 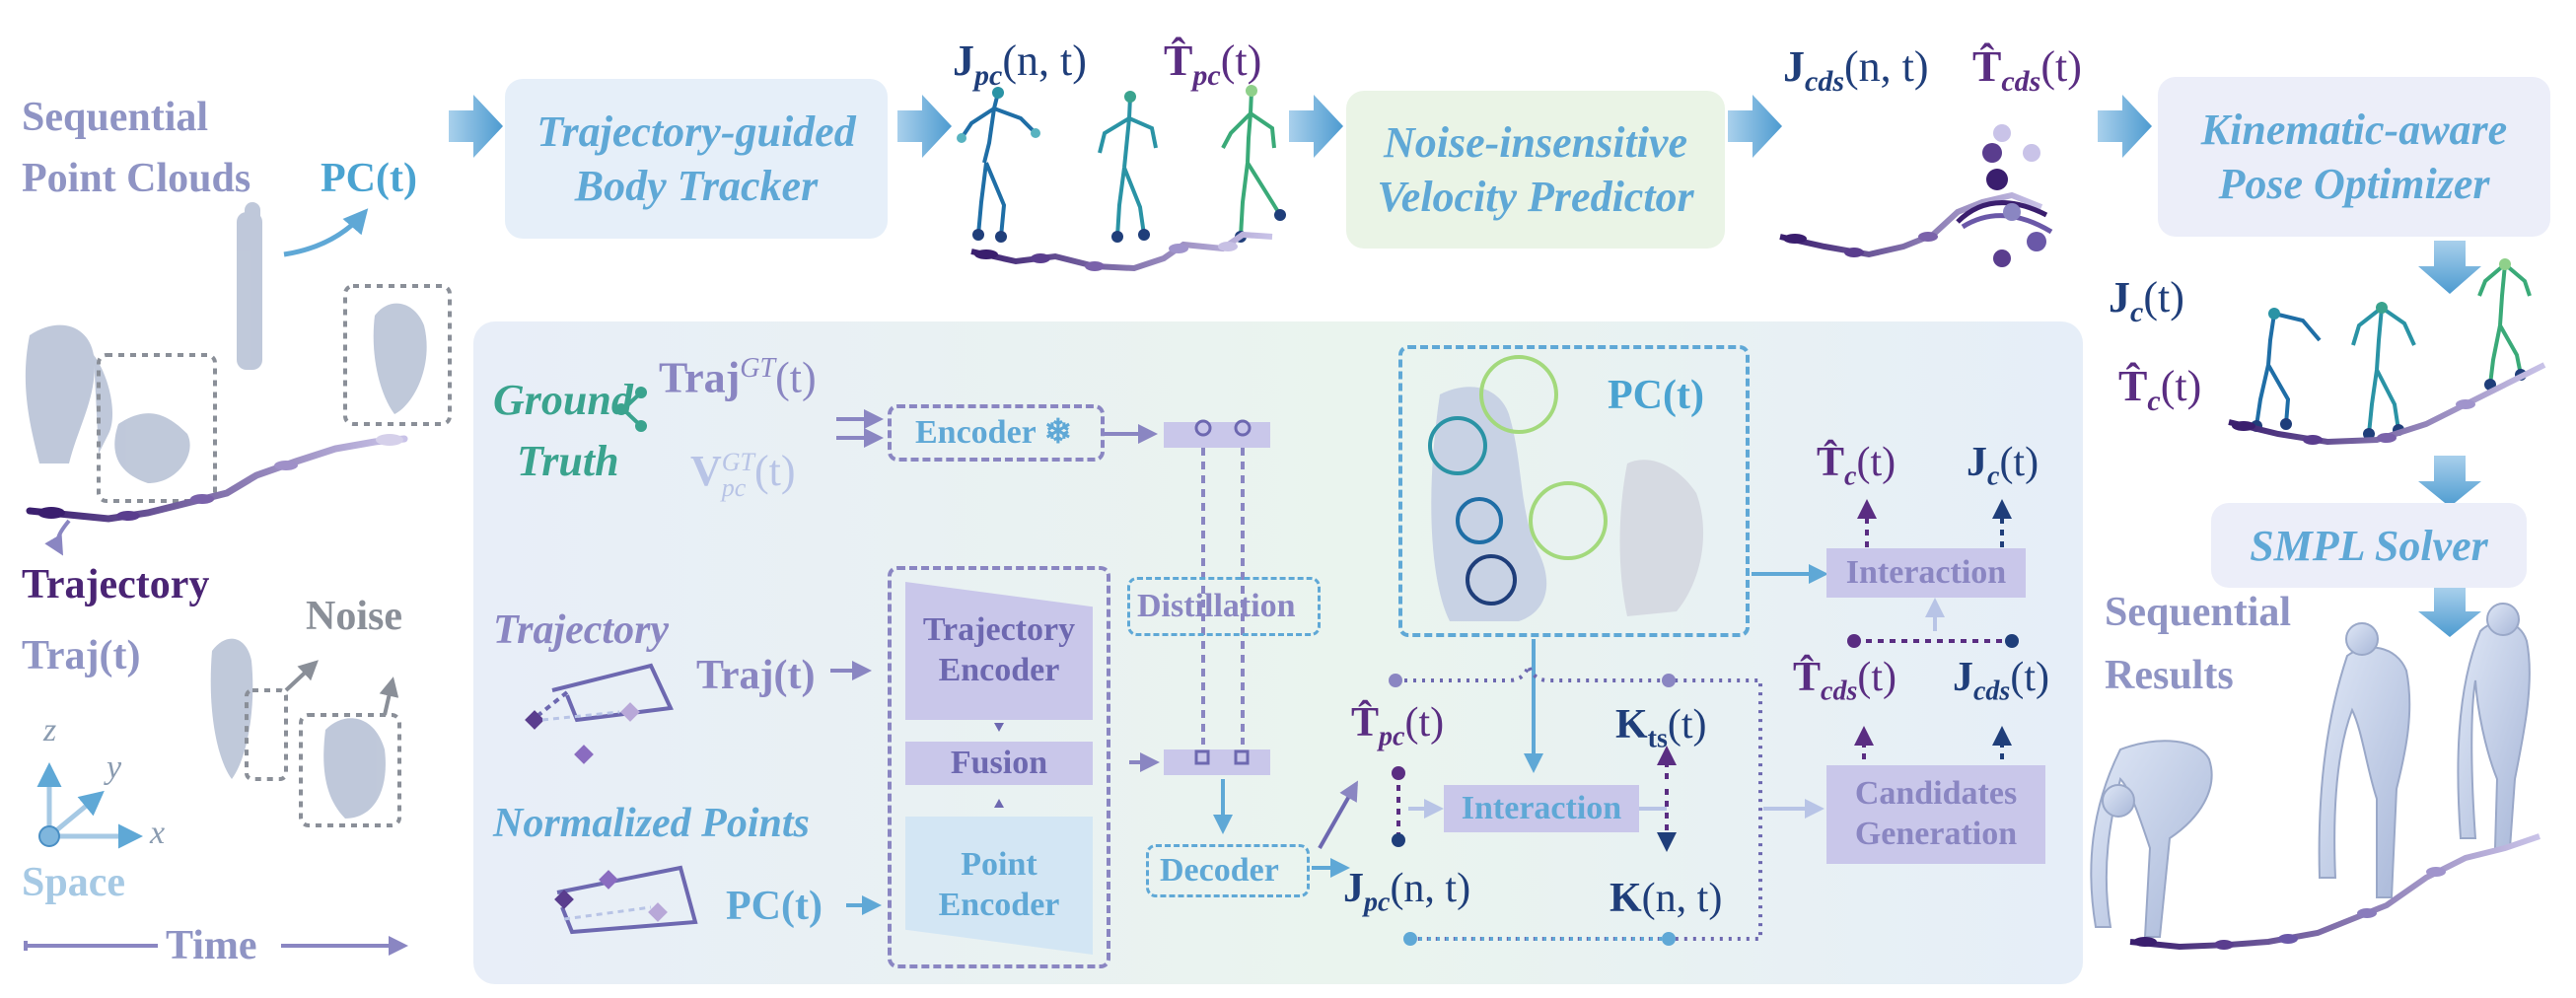 What do you see at coordinates (1886, 66) in the screenshot?
I see `jcds-args: (n, t)` at bounding box center [1886, 66].